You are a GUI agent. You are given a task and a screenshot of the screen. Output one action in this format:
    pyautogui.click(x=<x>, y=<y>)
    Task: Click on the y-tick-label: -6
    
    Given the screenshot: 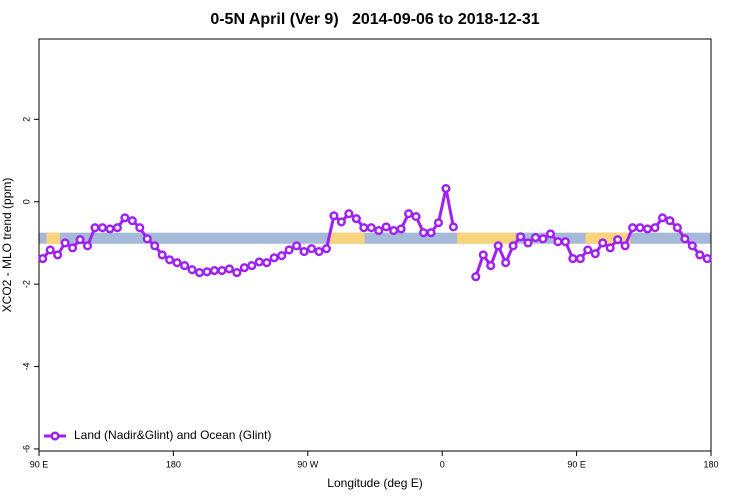 What is the action you would take?
    pyautogui.click(x=26, y=449)
    